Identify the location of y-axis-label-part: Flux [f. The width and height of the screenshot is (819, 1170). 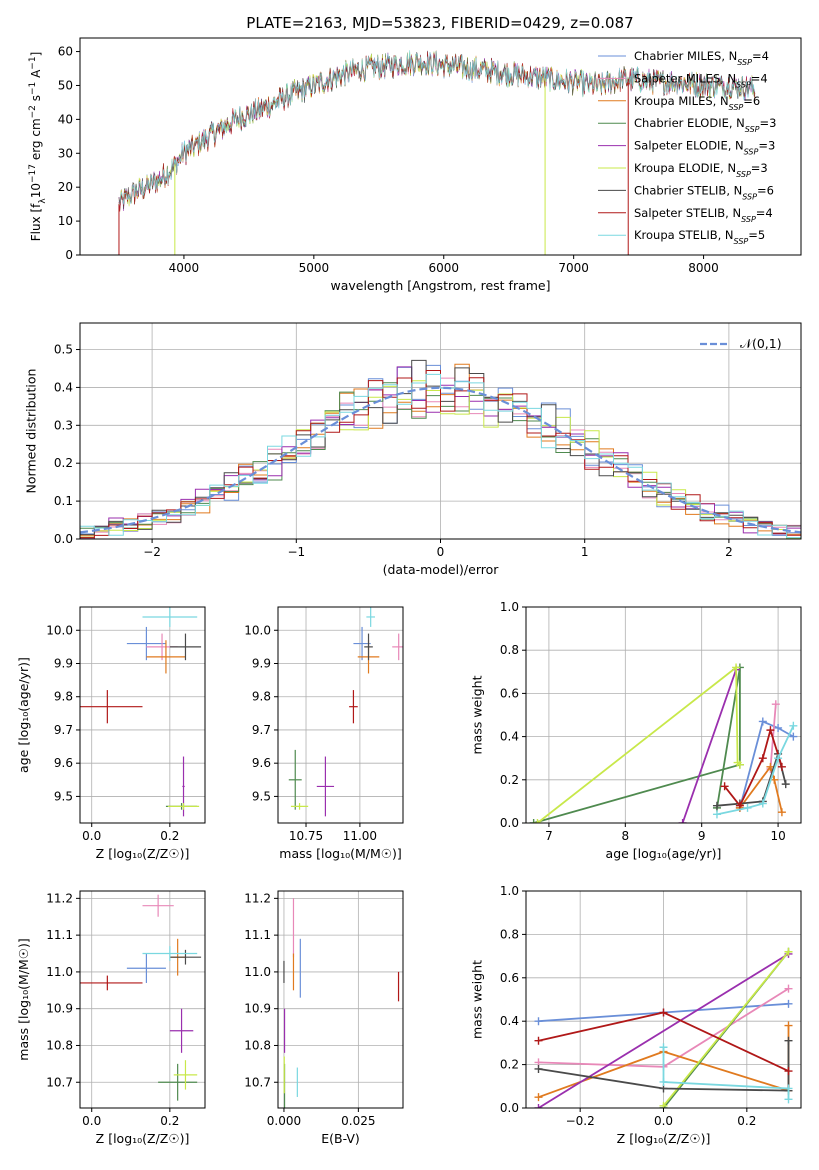
(36, 222).